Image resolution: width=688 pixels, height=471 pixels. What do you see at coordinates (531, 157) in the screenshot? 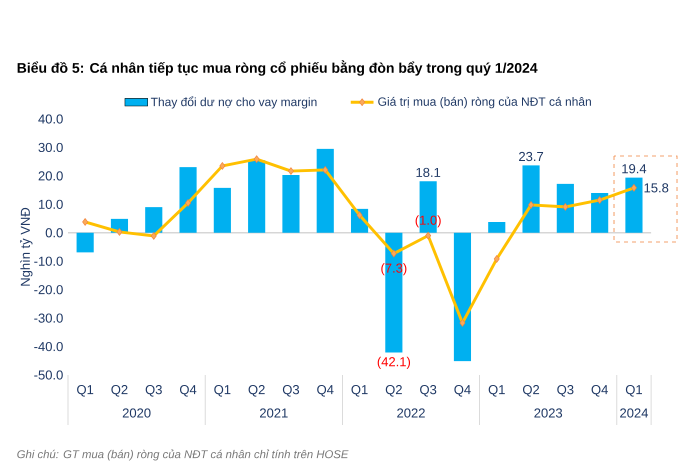
I see `data-label: 23.7` at bounding box center [531, 157].